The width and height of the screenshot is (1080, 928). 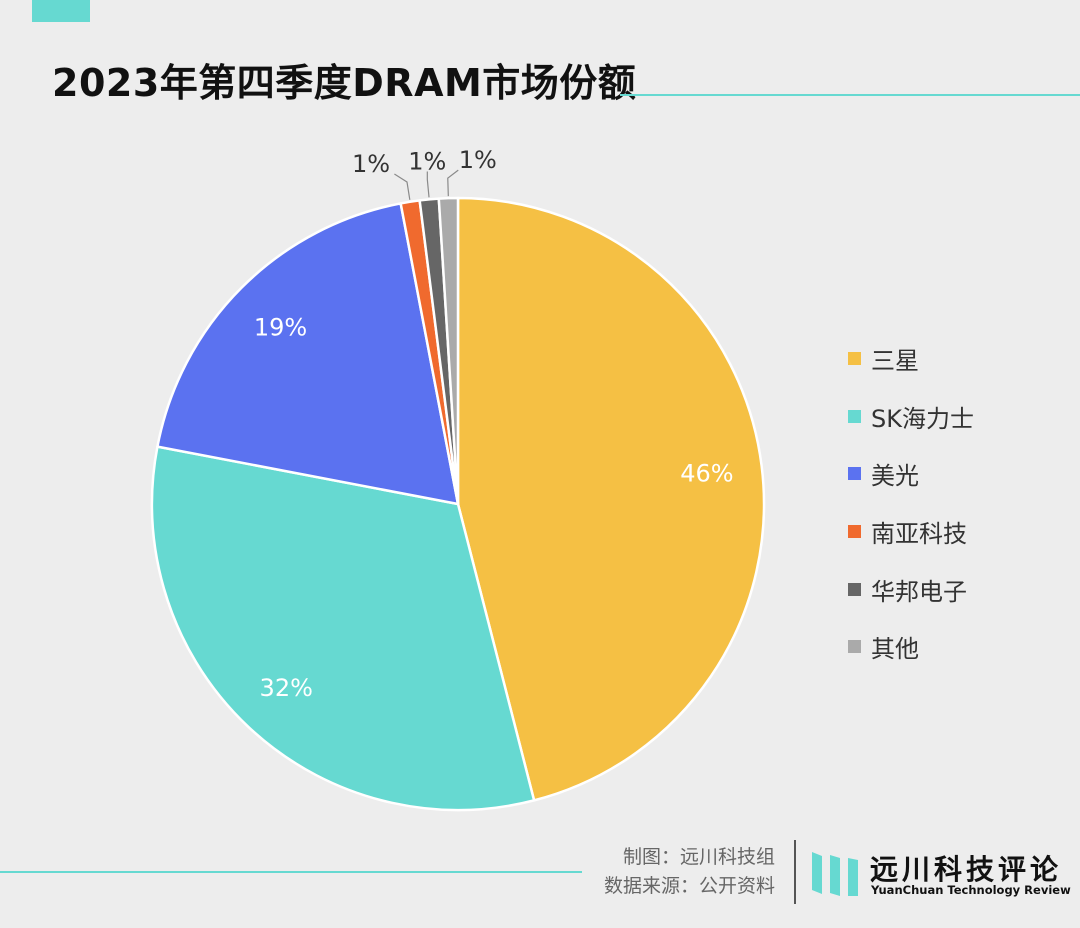 I want to click on legend-label: SK海力士, so click(x=922, y=418).